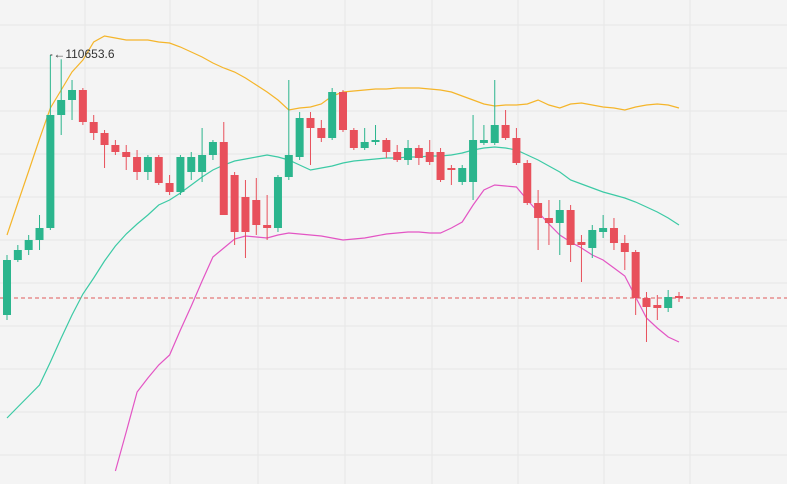  I want to click on annotation-arrow: ←, so click(59, 54).